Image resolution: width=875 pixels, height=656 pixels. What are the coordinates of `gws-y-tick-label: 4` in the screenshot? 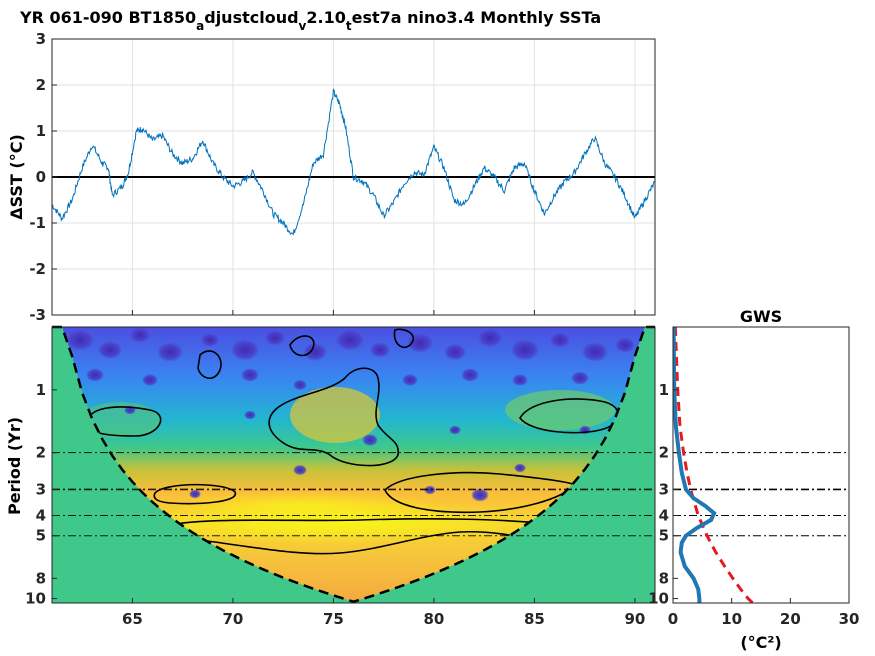 It's located at (664, 516).